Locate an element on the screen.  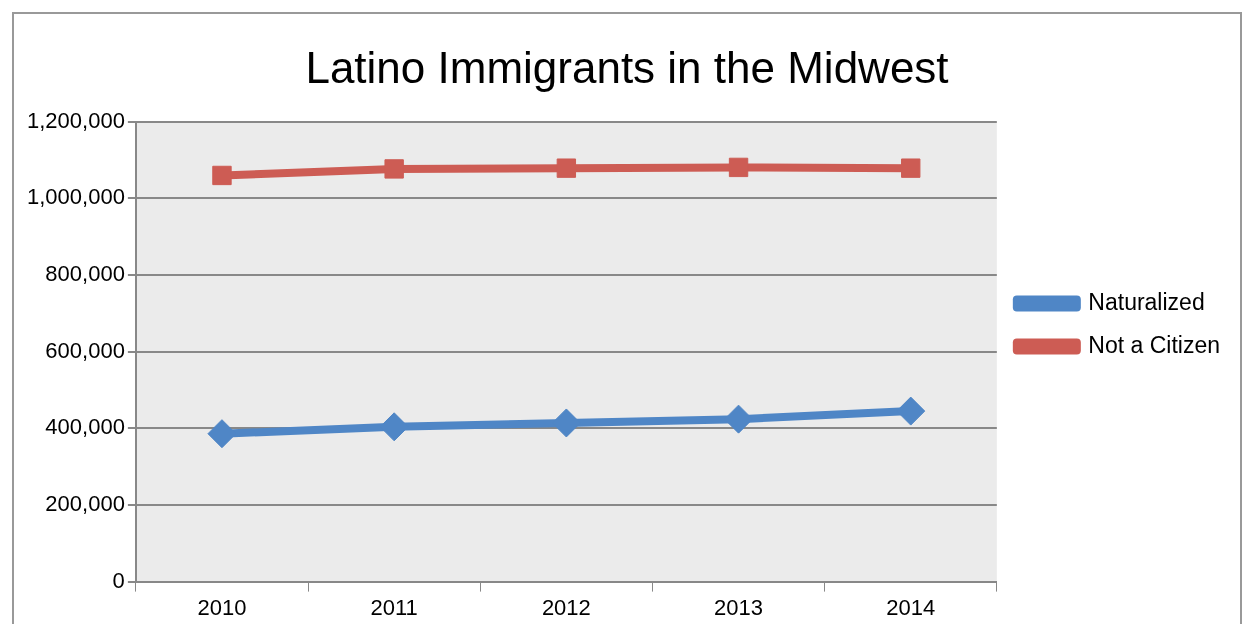
y-tick-label: 1,200,000 is located at coordinates (76, 120).